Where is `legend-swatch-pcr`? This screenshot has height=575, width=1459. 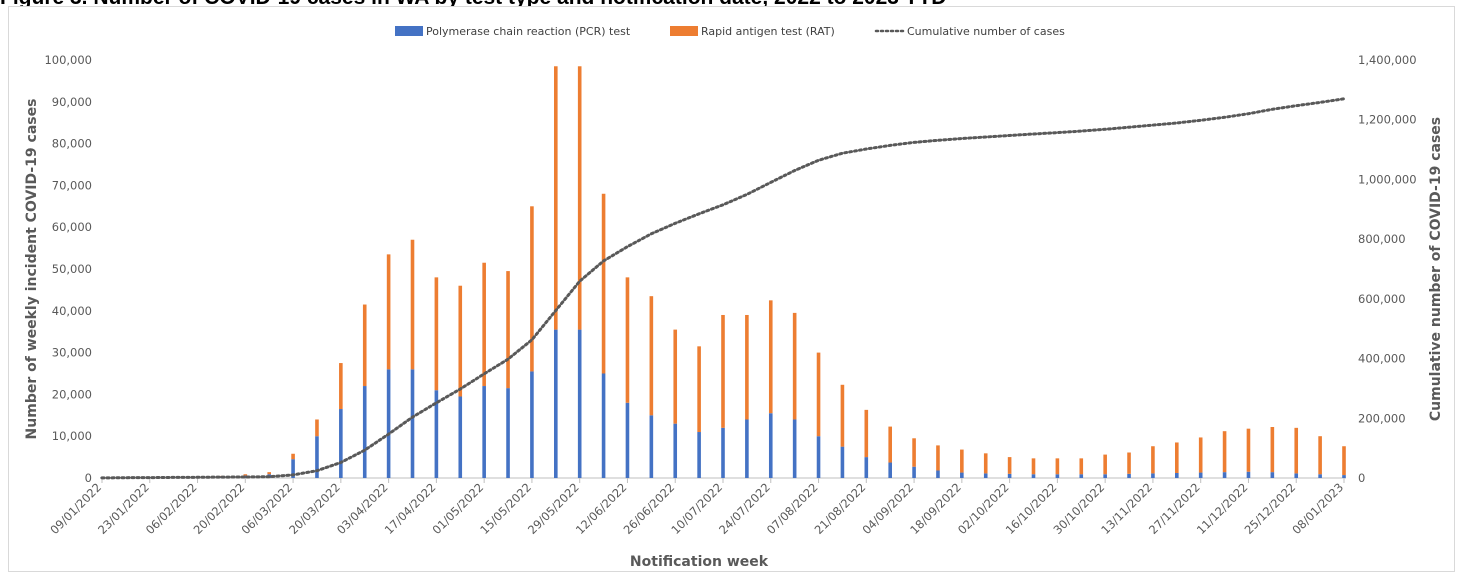 legend-swatch-pcr is located at coordinates (409, 31).